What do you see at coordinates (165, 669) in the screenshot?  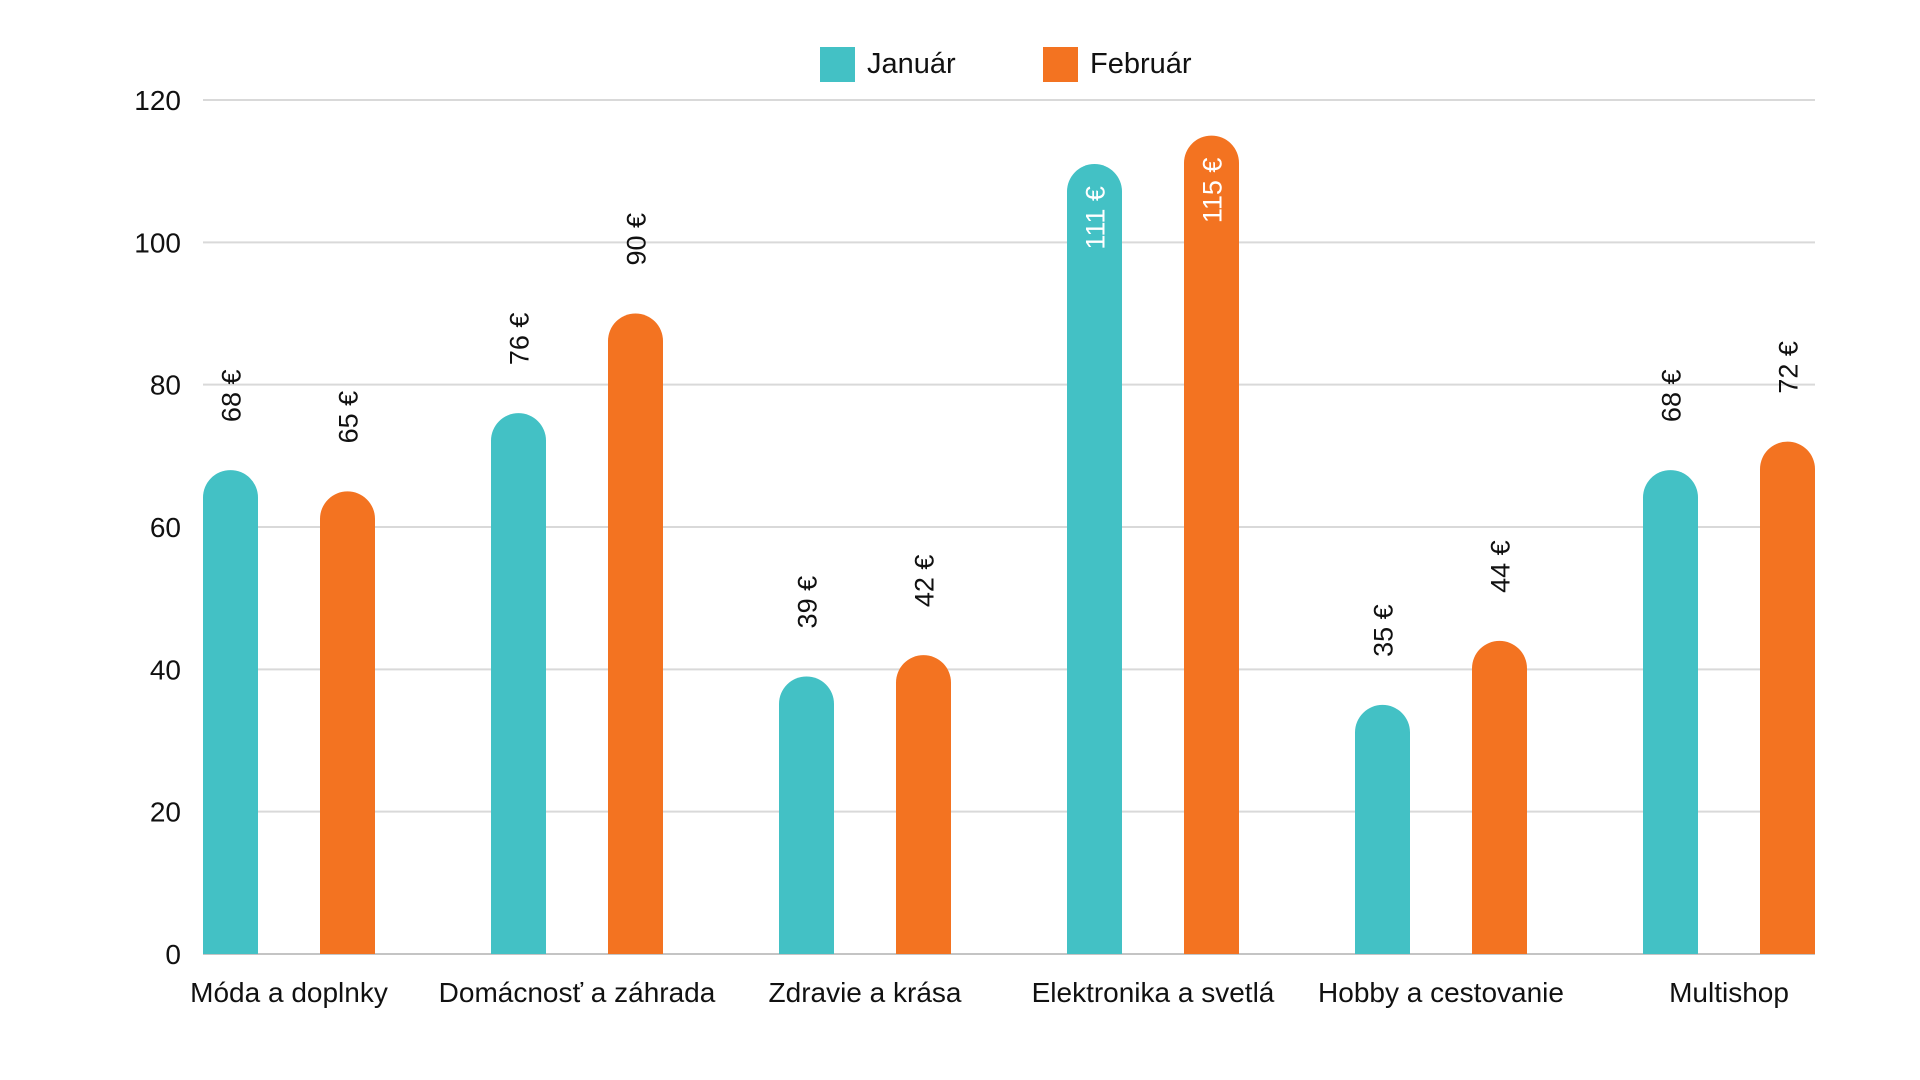 I see `y-tick-label-40: 40` at bounding box center [165, 669].